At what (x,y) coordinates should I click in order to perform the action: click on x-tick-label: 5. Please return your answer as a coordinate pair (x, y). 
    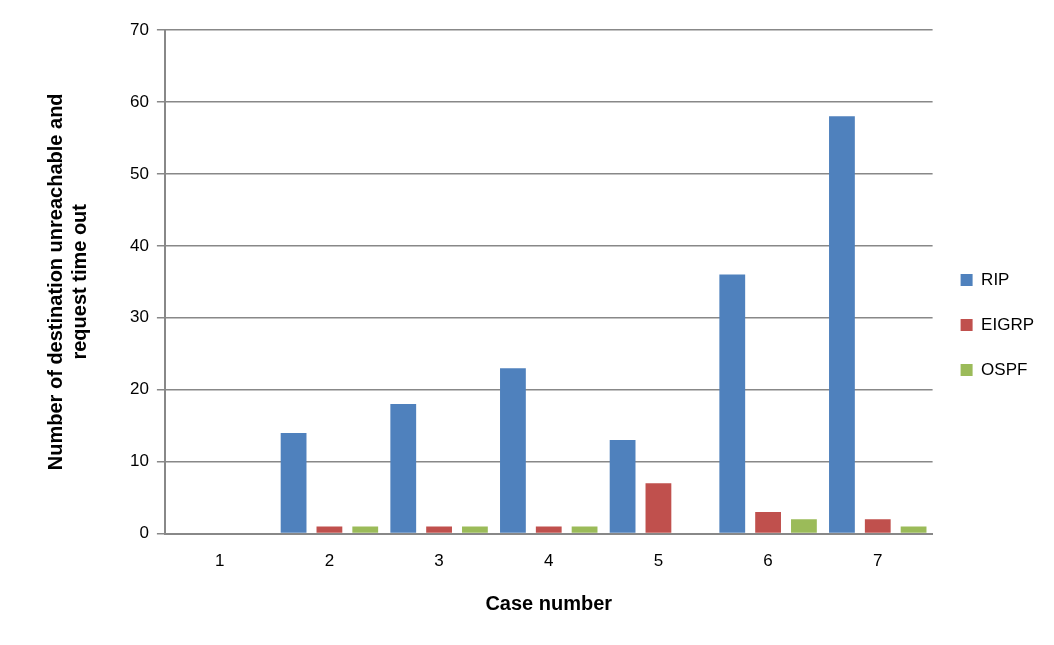
    Looking at the image, I should click on (658, 561).